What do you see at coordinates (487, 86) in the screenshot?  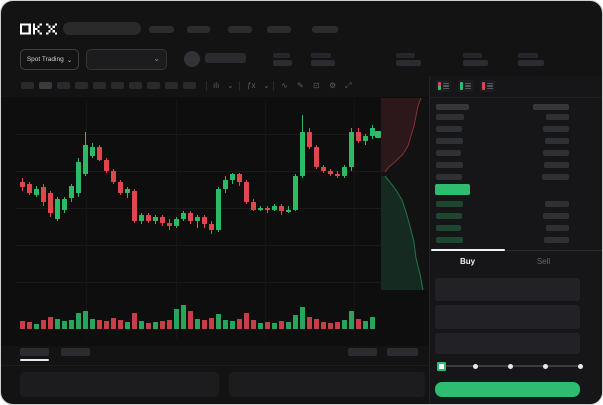 I see `book-asks-icon` at bounding box center [487, 86].